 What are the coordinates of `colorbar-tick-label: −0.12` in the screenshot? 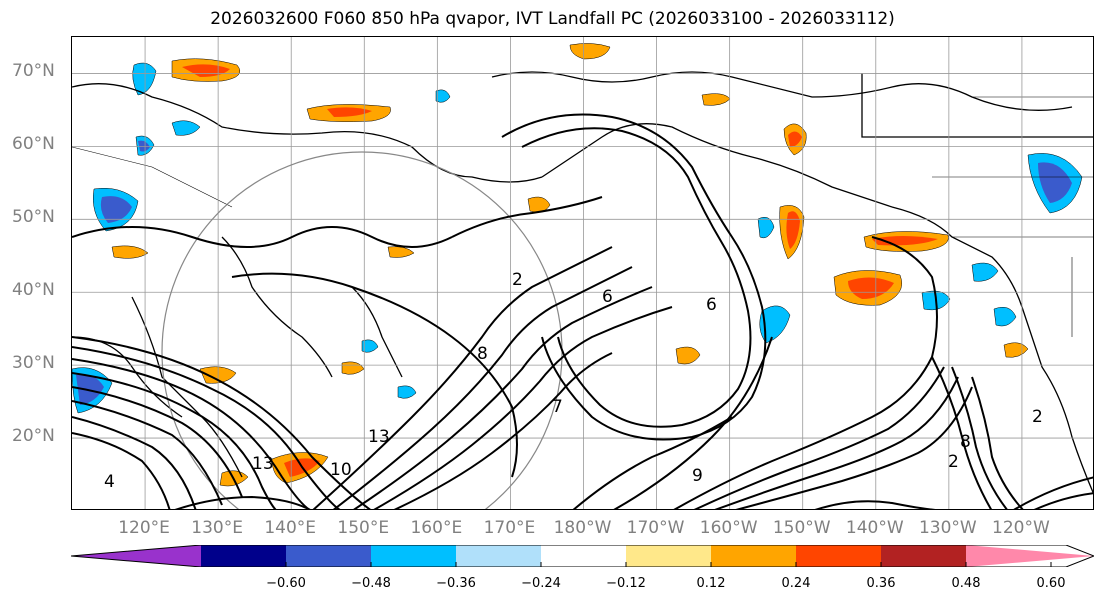 It's located at (626, 583).